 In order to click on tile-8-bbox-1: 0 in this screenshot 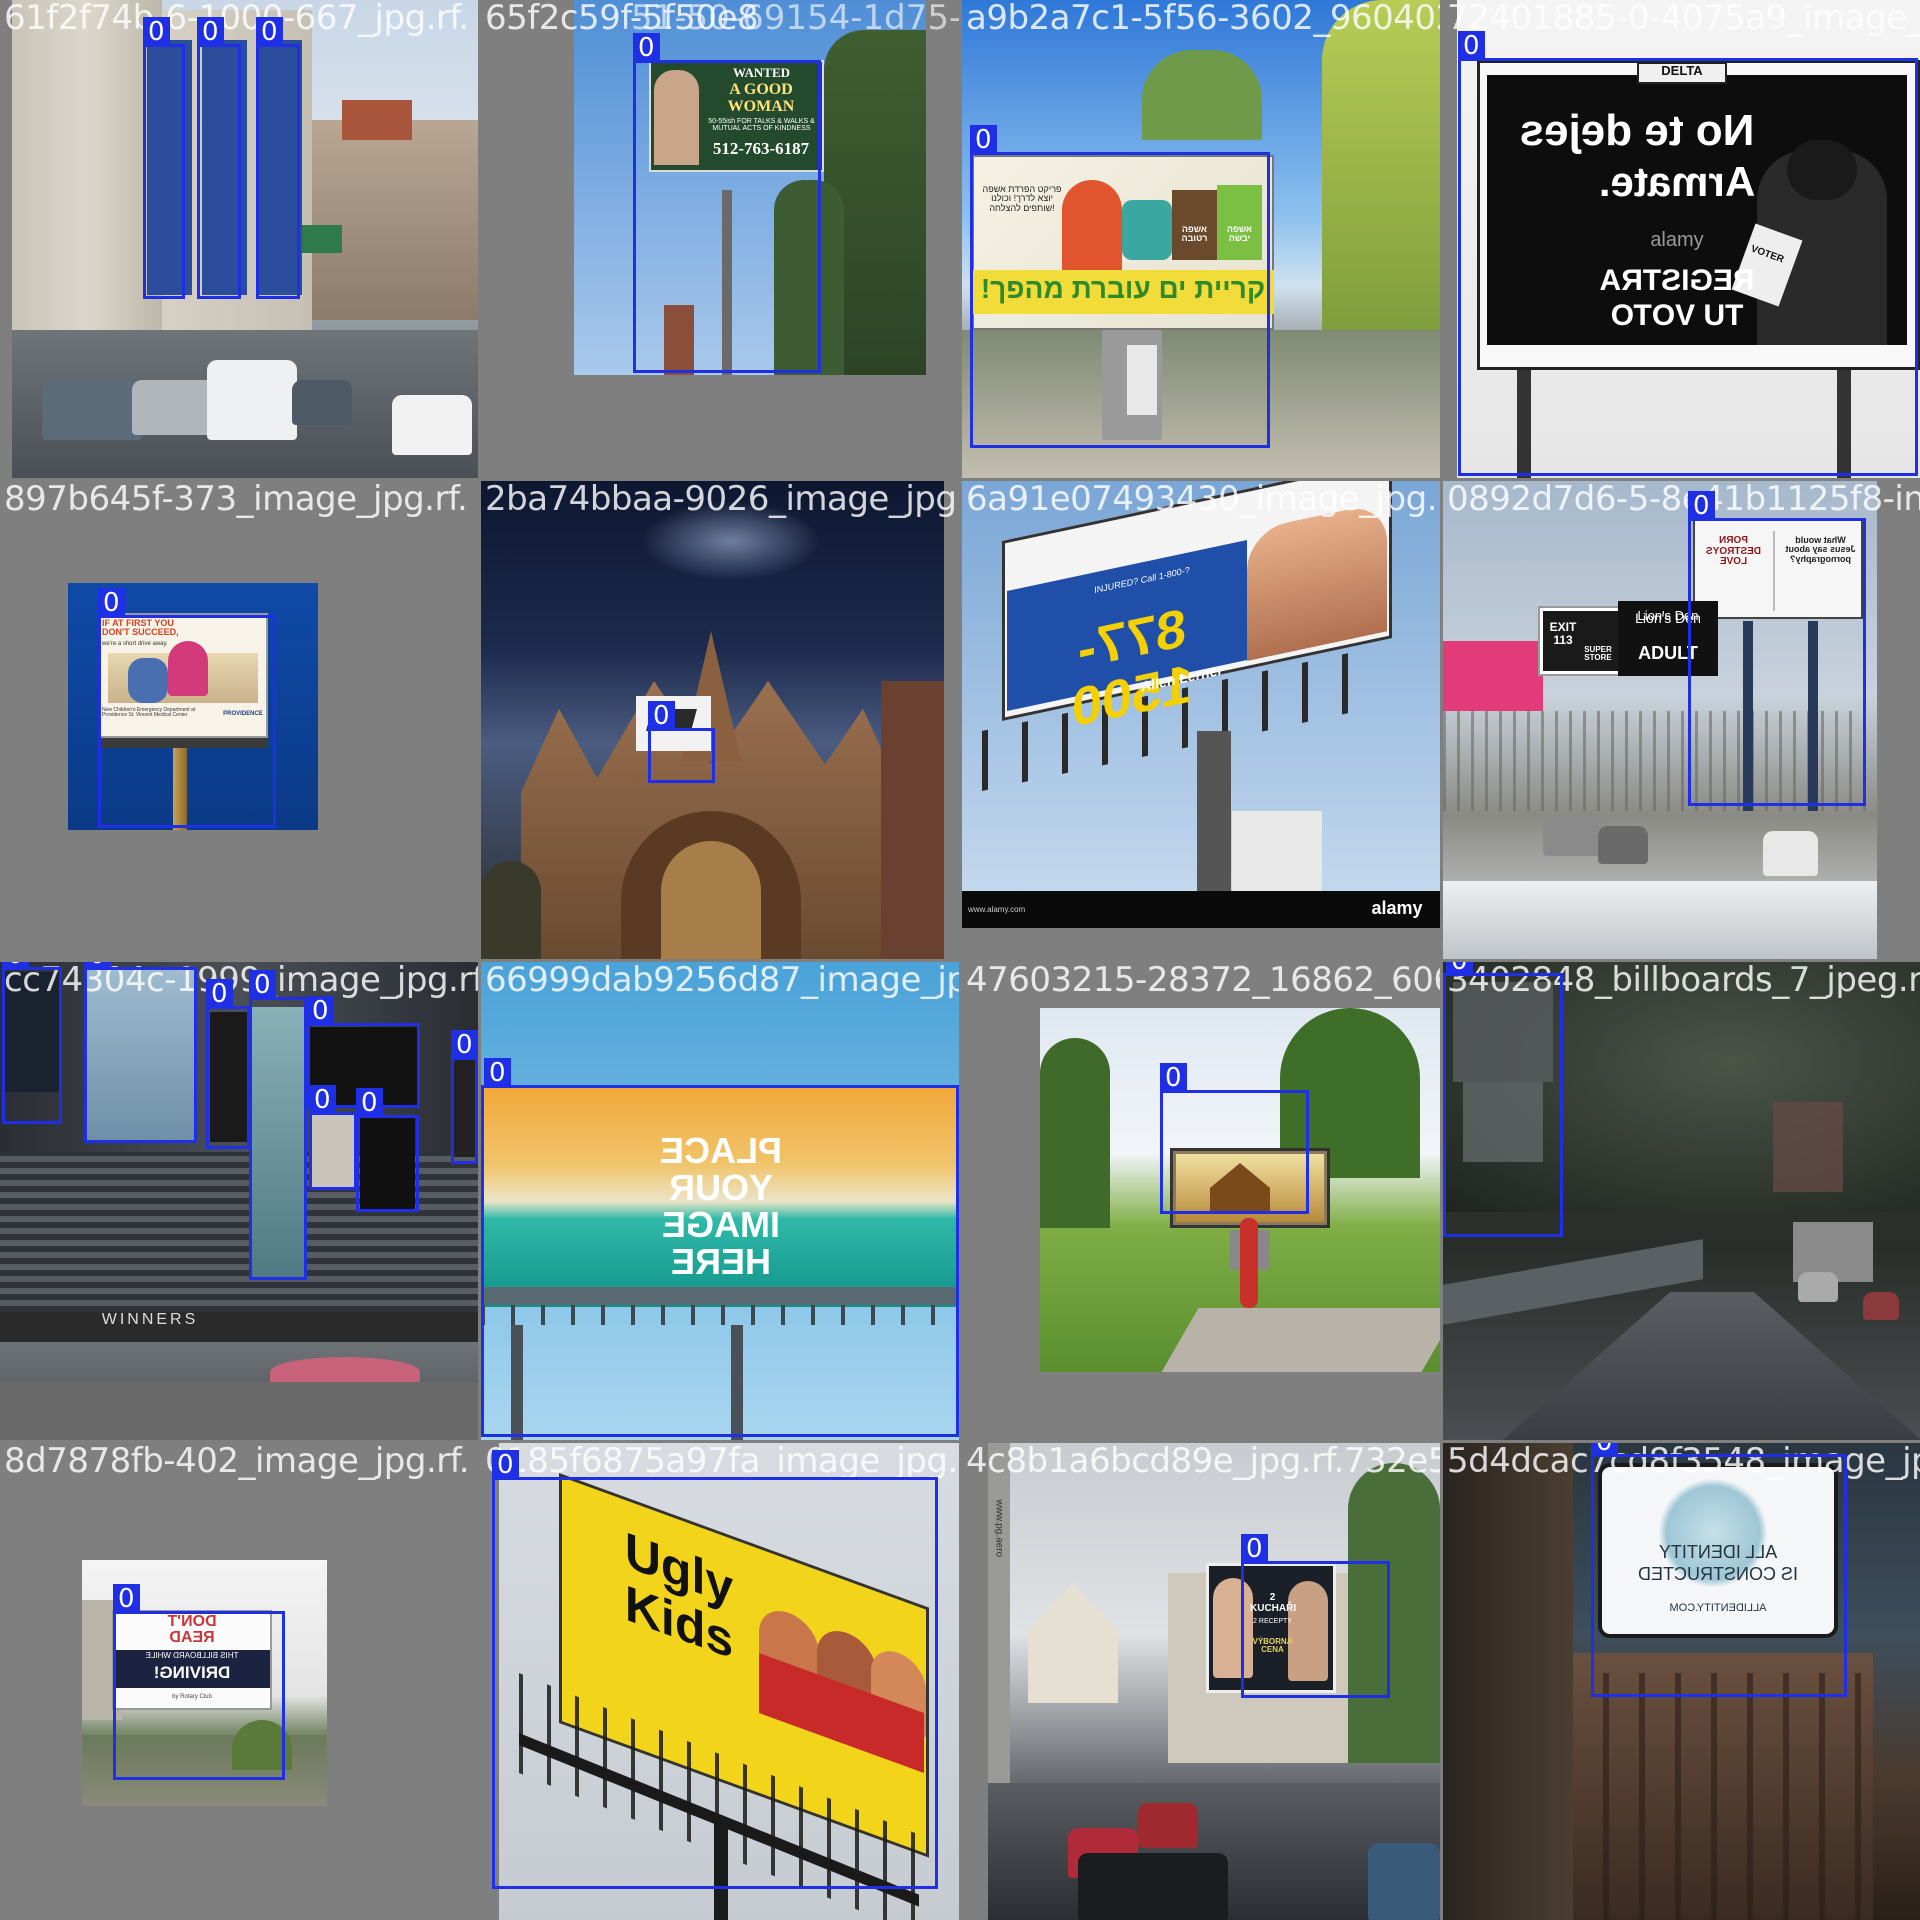, I will do `click(1777, 648)`.